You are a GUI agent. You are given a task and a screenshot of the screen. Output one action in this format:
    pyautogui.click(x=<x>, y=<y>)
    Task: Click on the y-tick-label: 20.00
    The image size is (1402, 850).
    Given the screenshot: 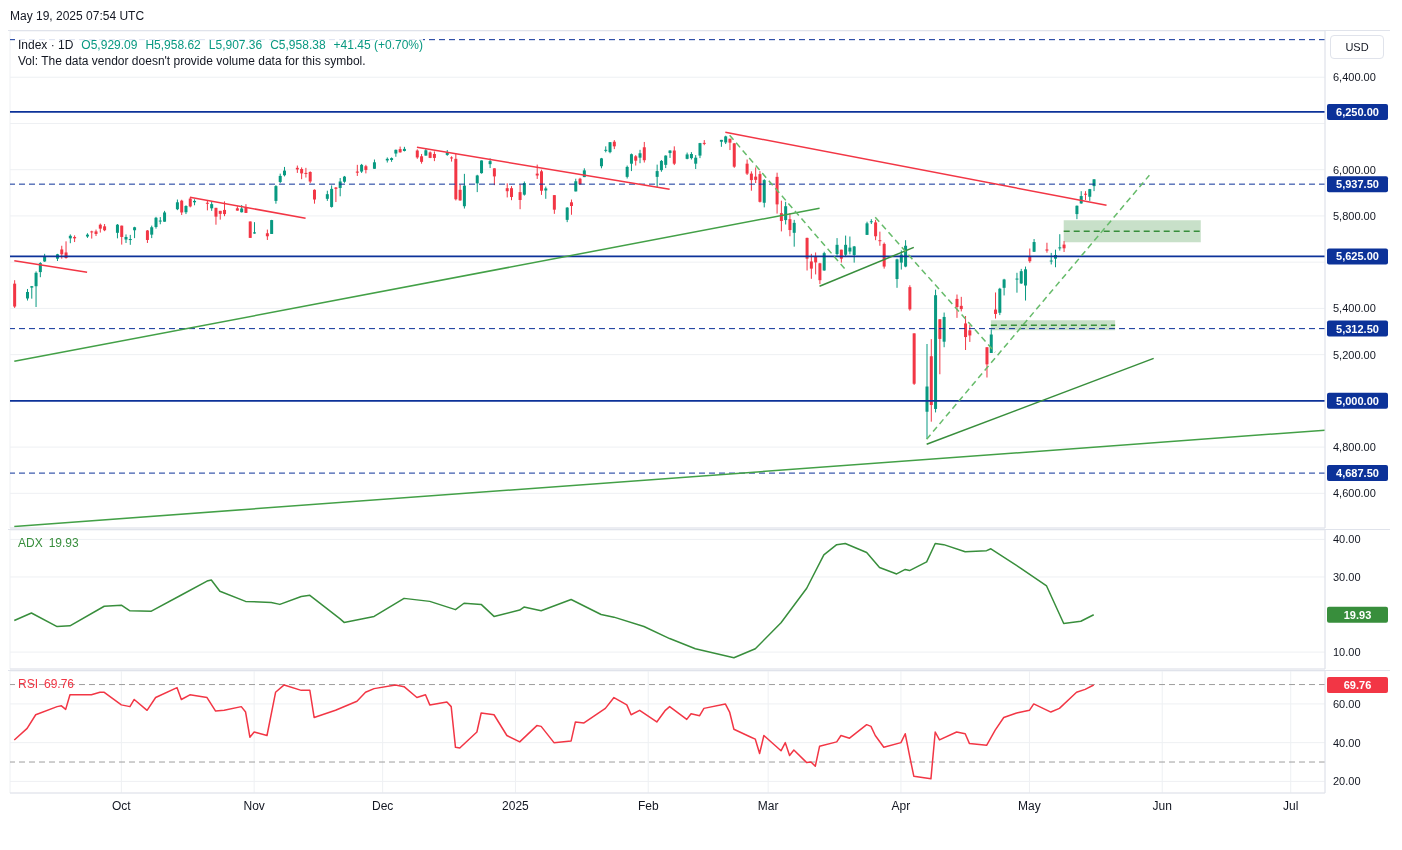 What is the action you would take?
    pyautogui.click(x=1347, y=781)
    